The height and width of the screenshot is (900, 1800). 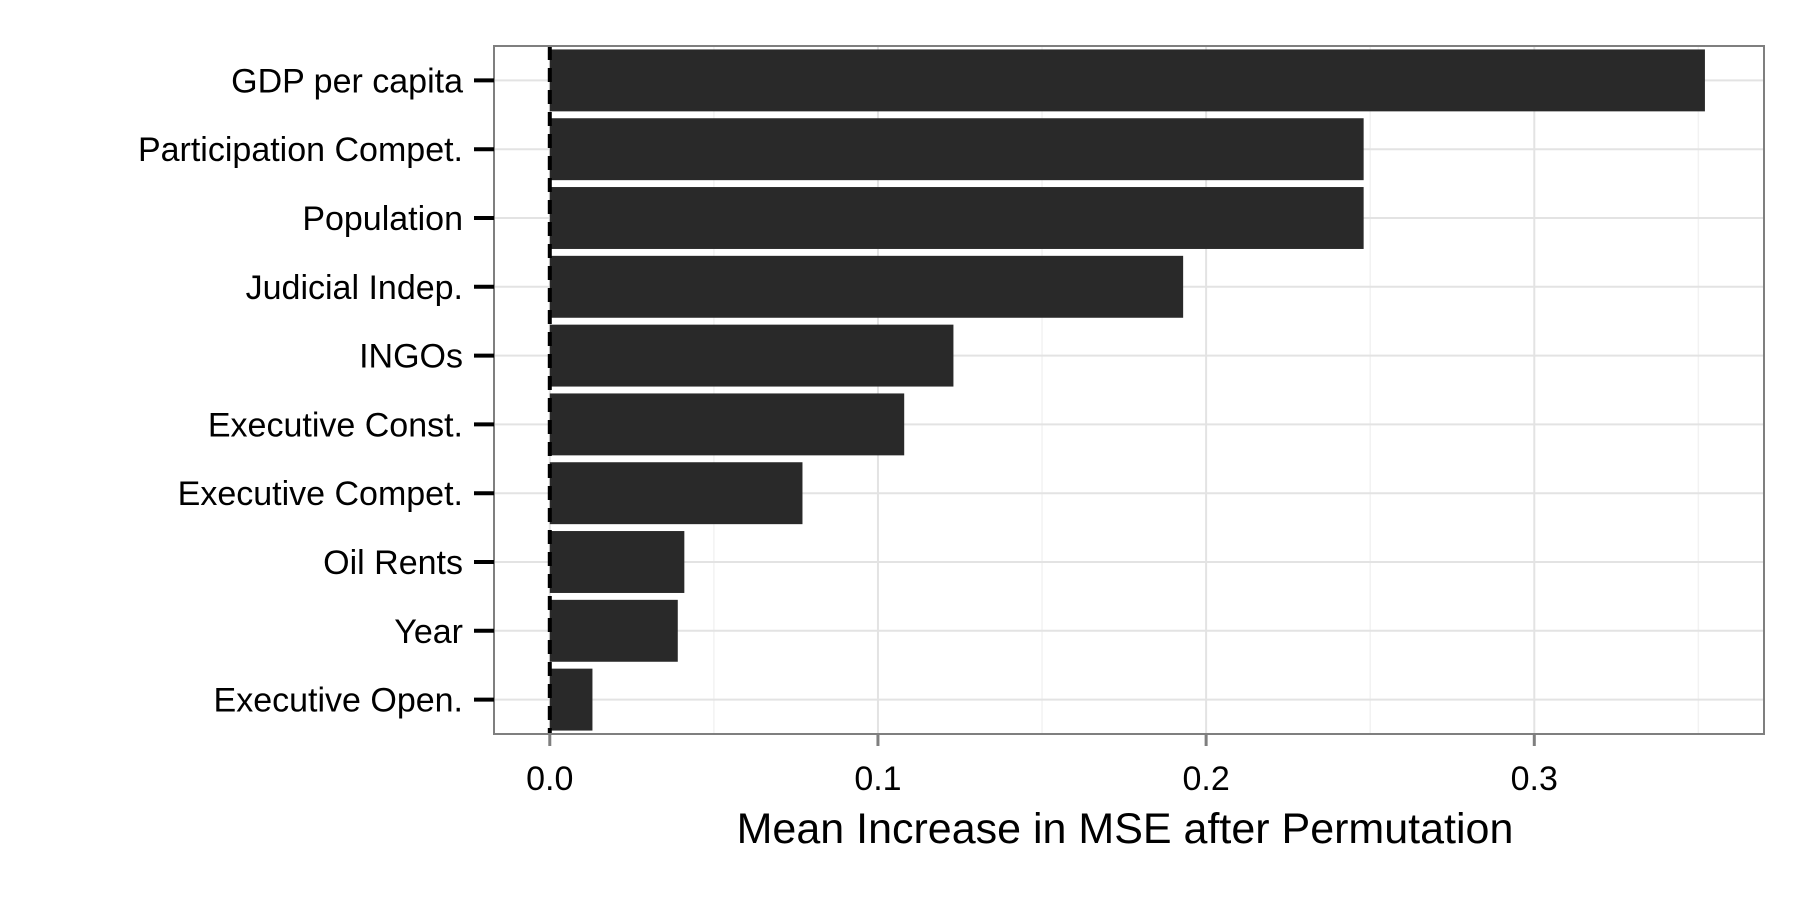 What do you see at coordinates (428, 632) in the screenshot?
I see `y-tick-label: Year` at bounding box center [428, 632].